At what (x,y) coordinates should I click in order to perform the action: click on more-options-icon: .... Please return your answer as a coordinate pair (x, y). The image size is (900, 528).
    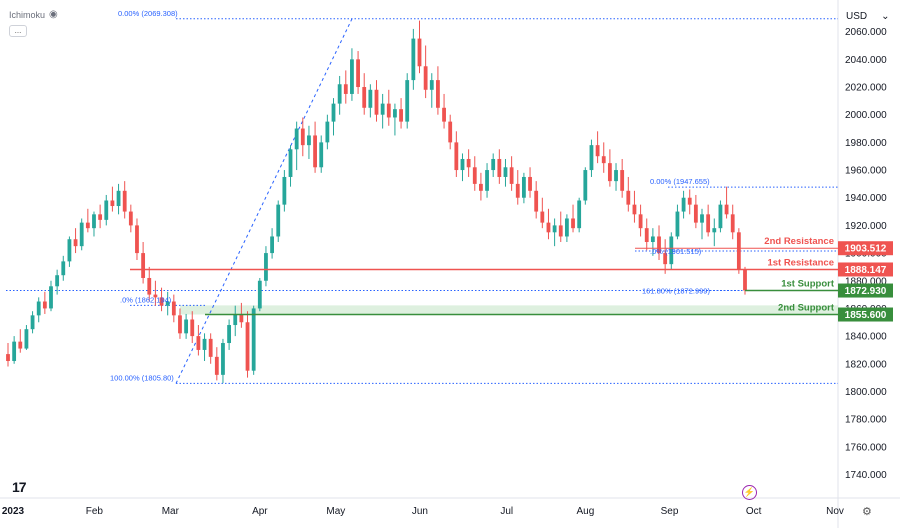
    Looking at the image, I should click on (18, 31).